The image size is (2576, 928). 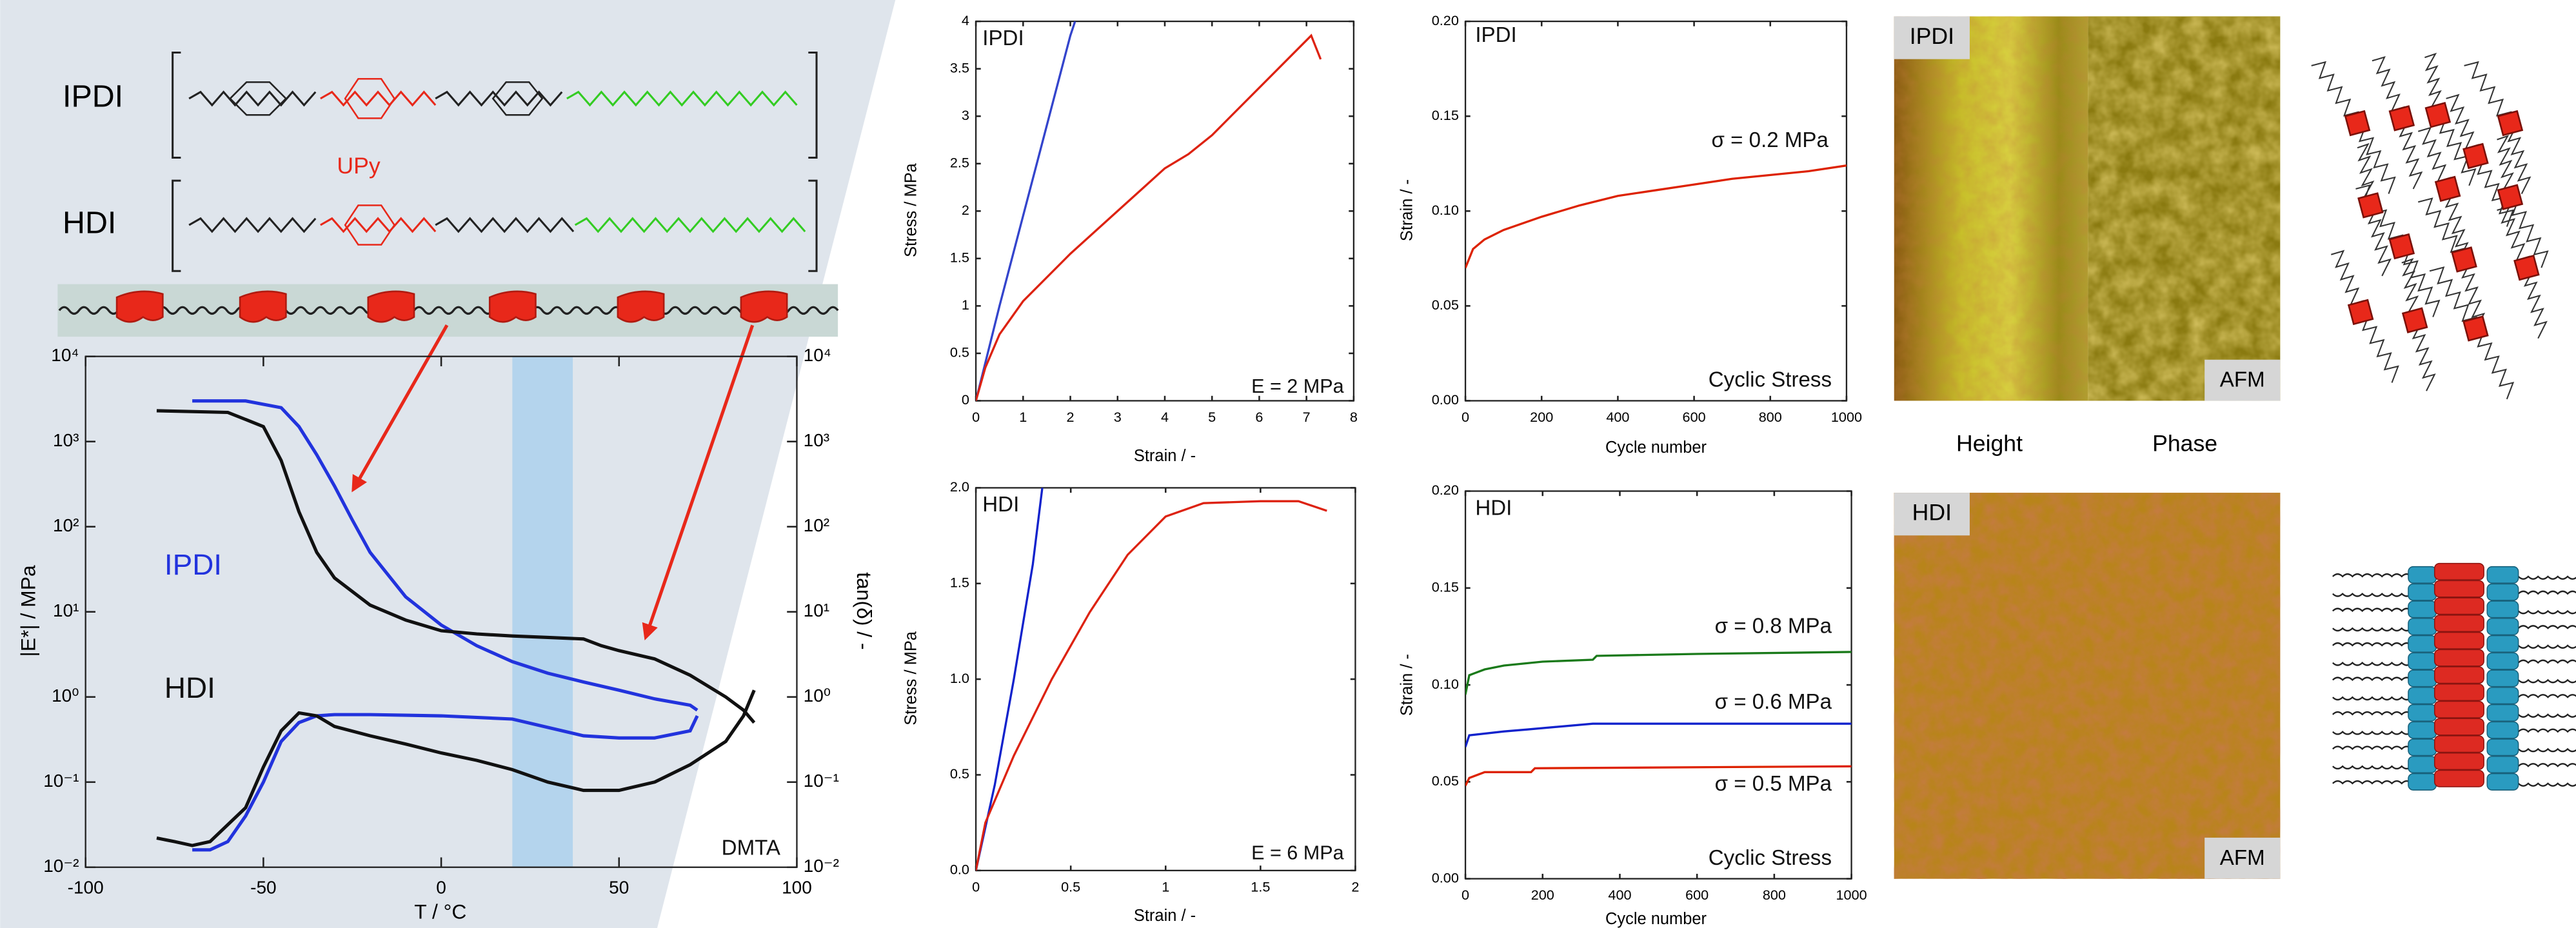 I want to click on y-tick-label: 2, so click(x=965, y=210).